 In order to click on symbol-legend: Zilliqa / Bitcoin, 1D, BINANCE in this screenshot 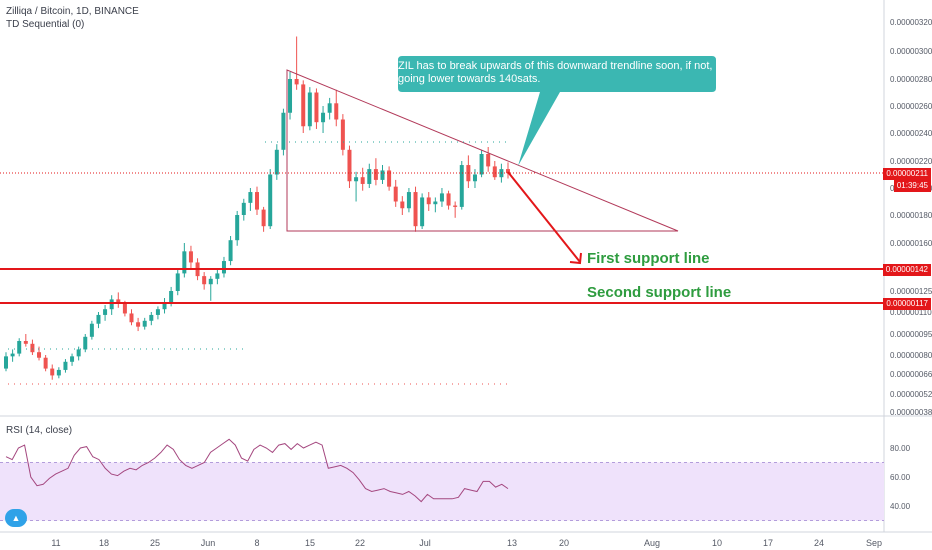, I will do `click(72, 11)`.